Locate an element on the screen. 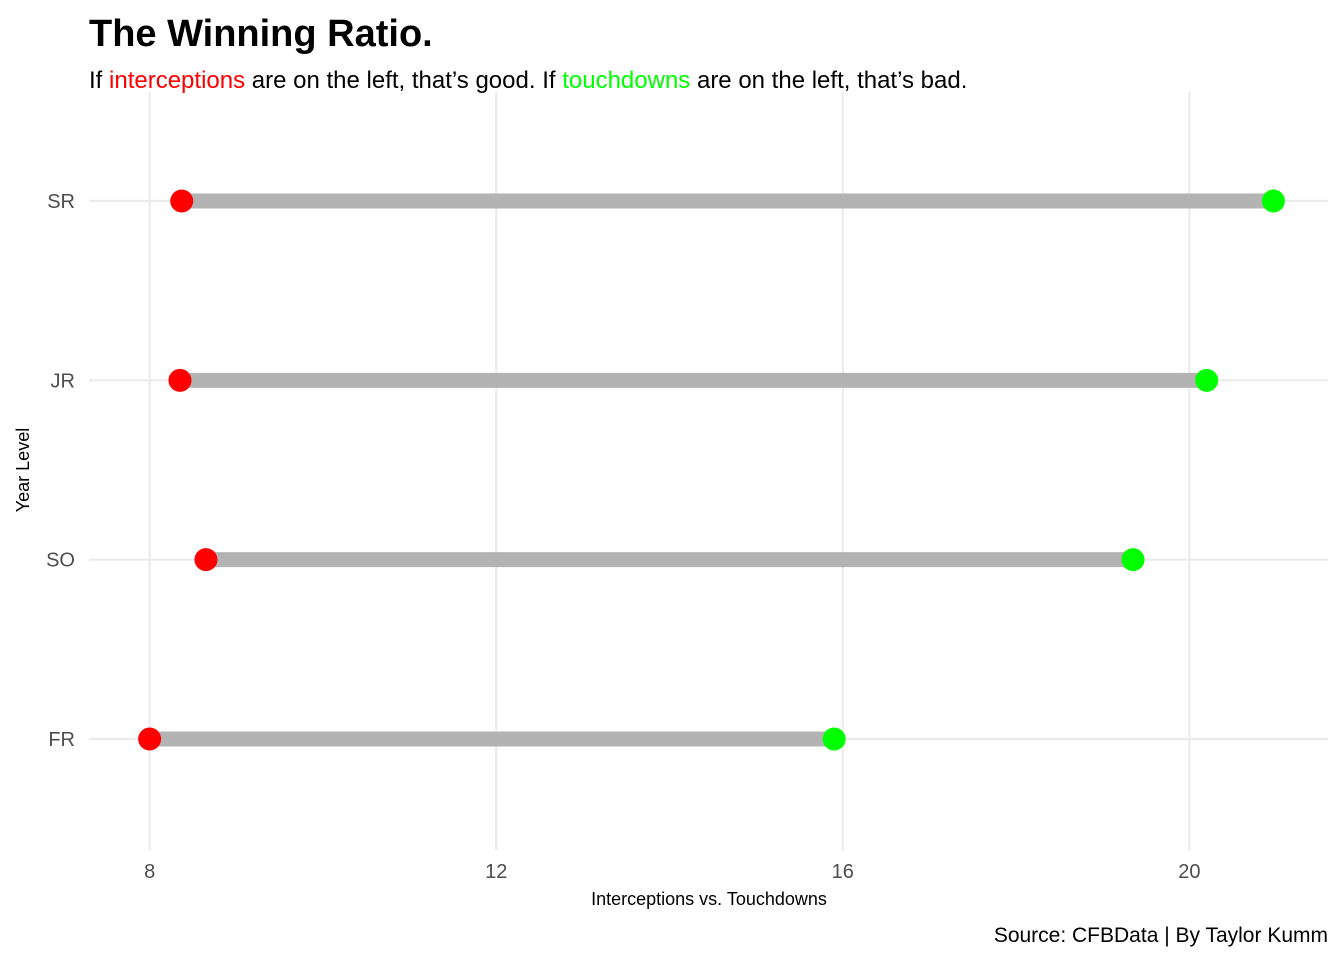 The image size is (1344, 960). x-axis-title: Interceptions vs. Touchdowns is located at coordinates (709, 899).